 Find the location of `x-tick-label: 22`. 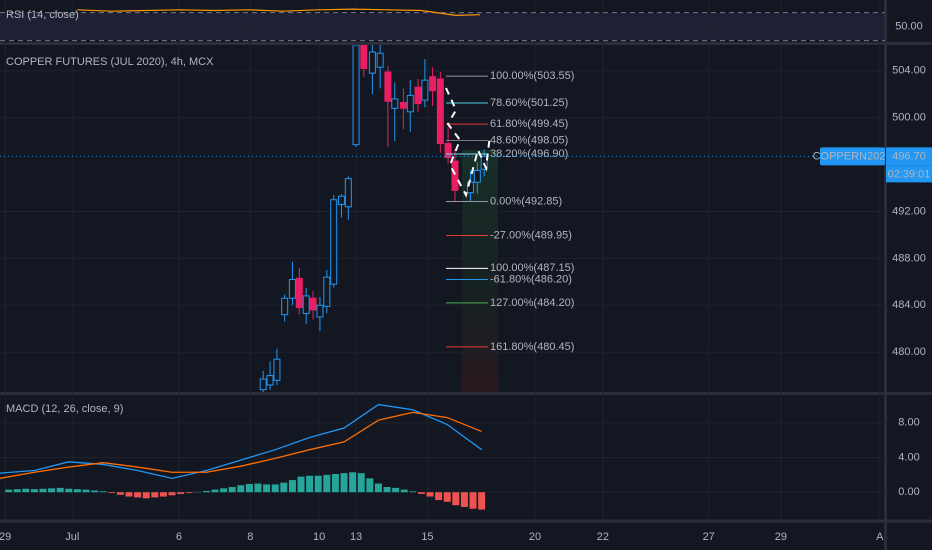

x-tick-label: 22 is located at coordinates (603, 537).